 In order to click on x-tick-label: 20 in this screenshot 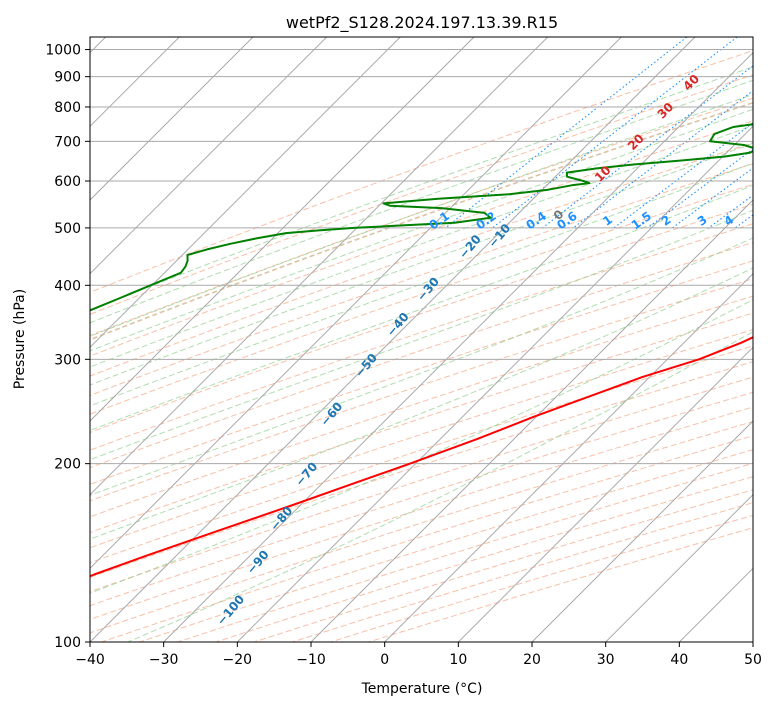, I will do `click(532, 660)`.